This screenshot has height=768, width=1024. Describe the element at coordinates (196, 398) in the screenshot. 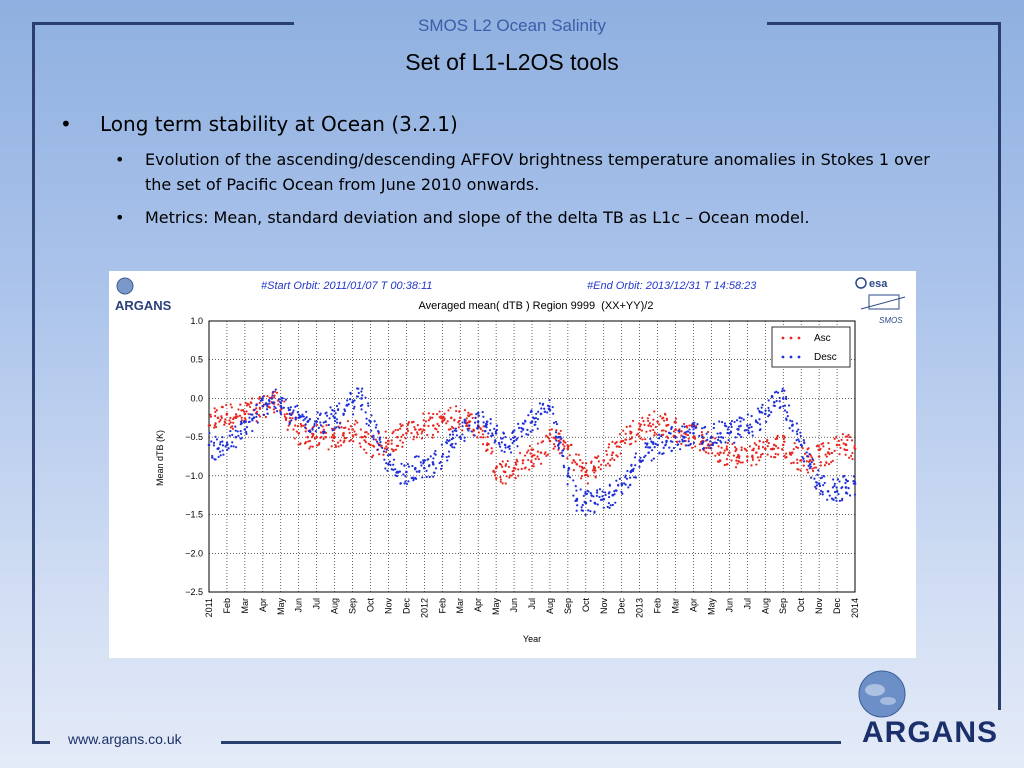

I see `y-tick-label: 0.0` at that location.